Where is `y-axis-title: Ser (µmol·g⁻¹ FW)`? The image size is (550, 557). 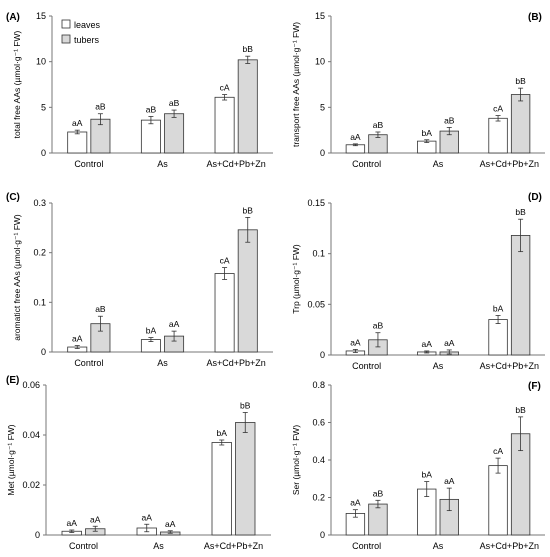
y-axis-title: Ser (µmol·g⁻¹ FW) is located at coordinates (296, 460).